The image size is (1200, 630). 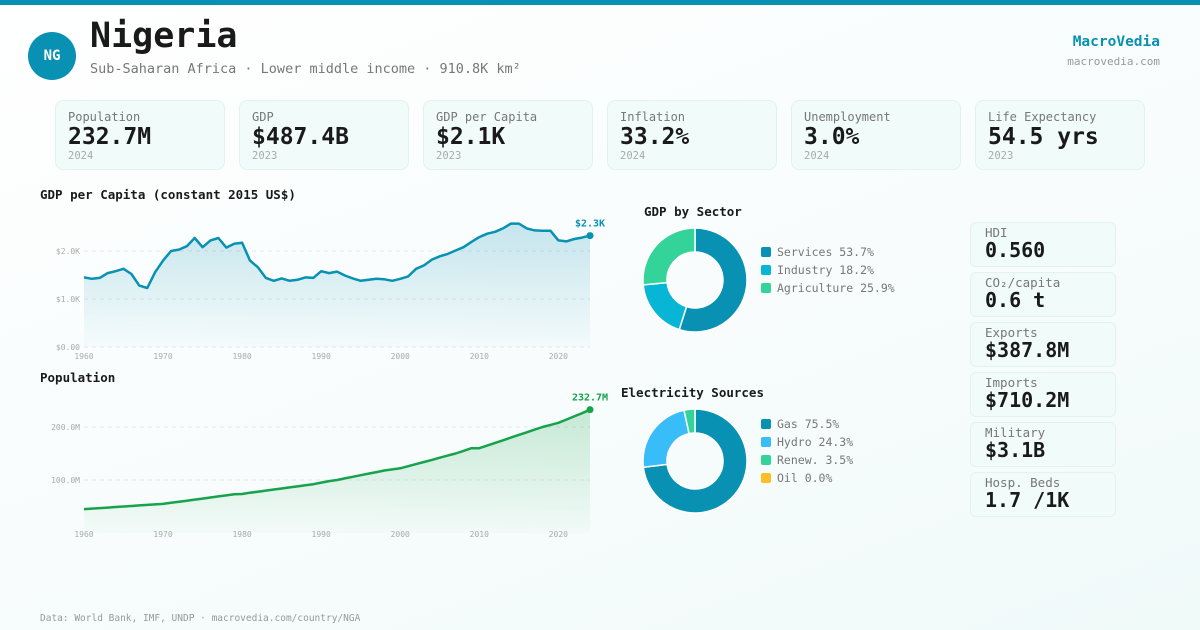 I want to click on indicator-label: Military, so click(x=1015, y=432).